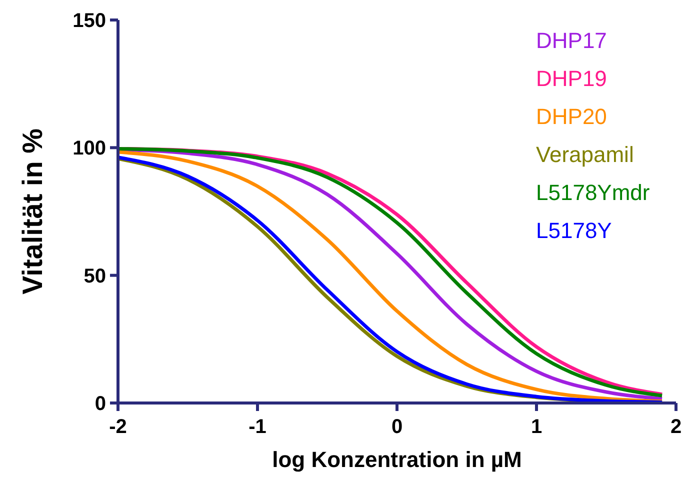 The image size is (692, 479). I want to click on y-tick-label: 0, so click(100, 404).